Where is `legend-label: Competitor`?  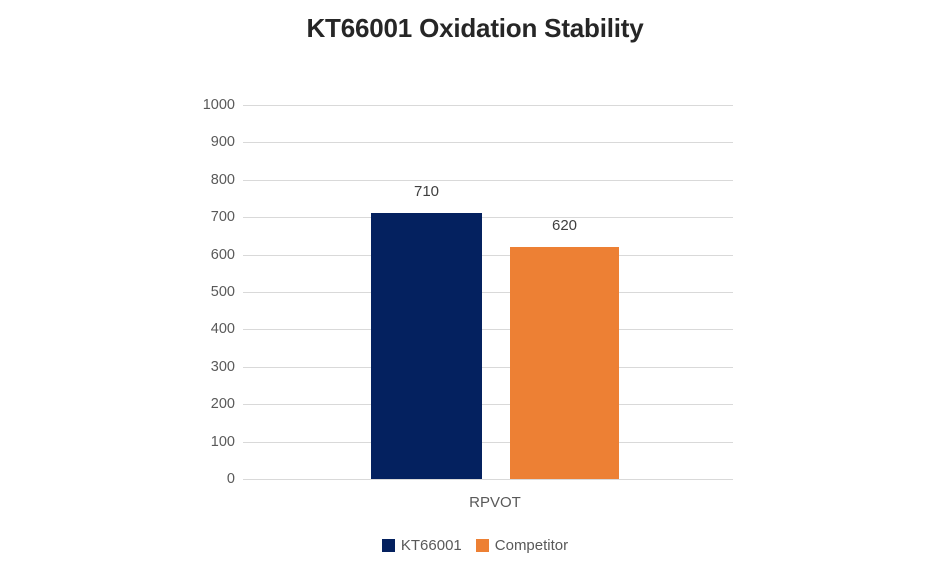 legend-label: Competitor is located at coordinates (531, 545).